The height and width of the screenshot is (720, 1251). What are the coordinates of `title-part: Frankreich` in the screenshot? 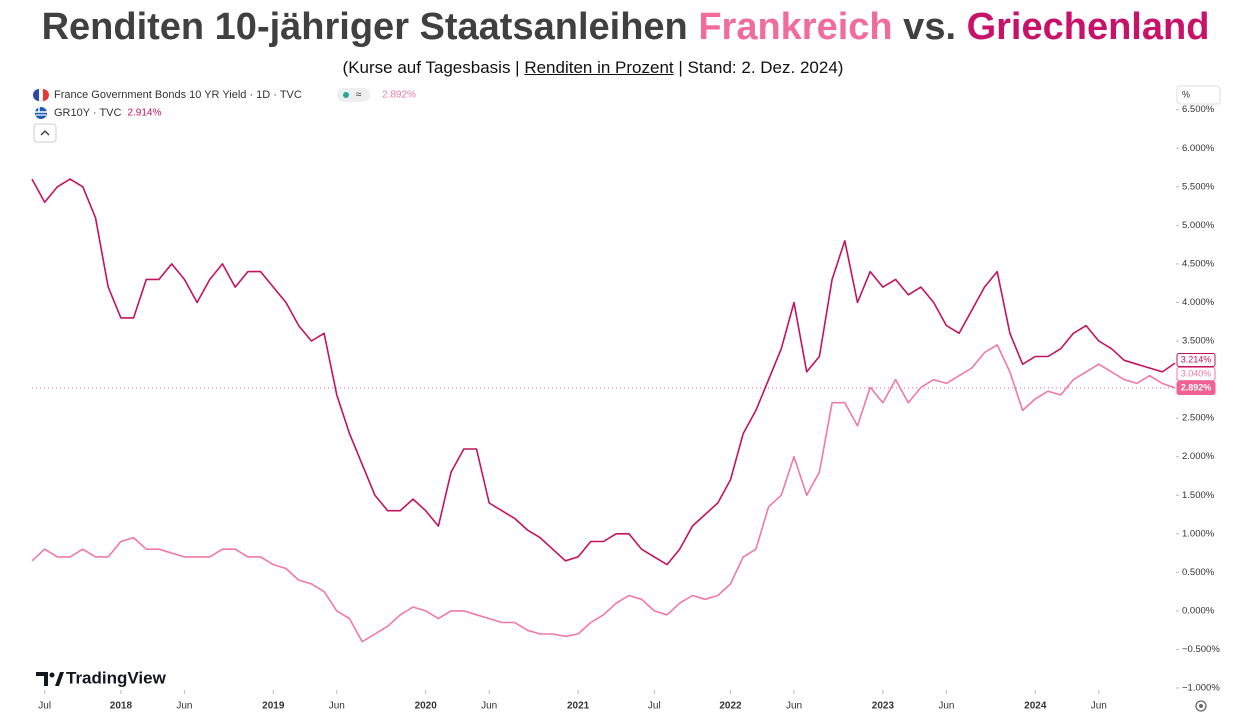 It's located at (795, 27).